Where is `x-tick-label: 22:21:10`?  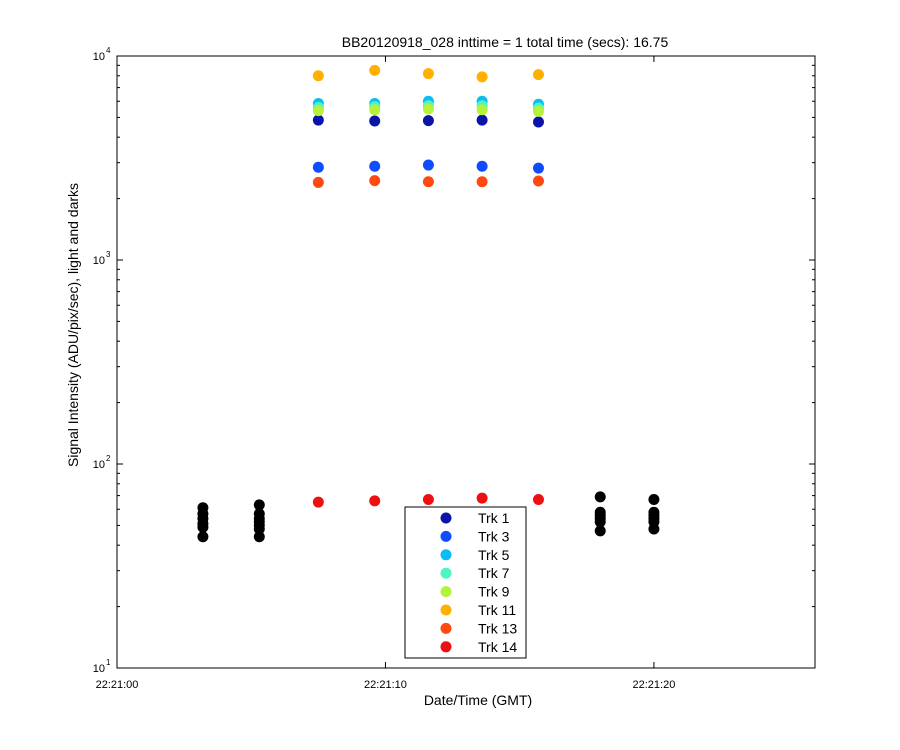
x-tick-label: 22:21:10 is located at coordinates (385, 685).